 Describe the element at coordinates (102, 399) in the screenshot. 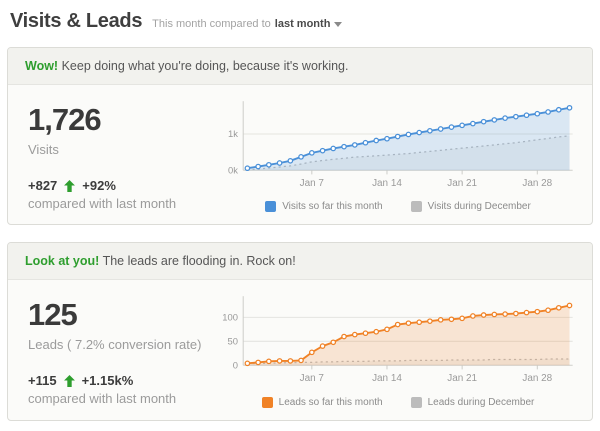

I see `leads-compared-note: compared with last month` at that location.